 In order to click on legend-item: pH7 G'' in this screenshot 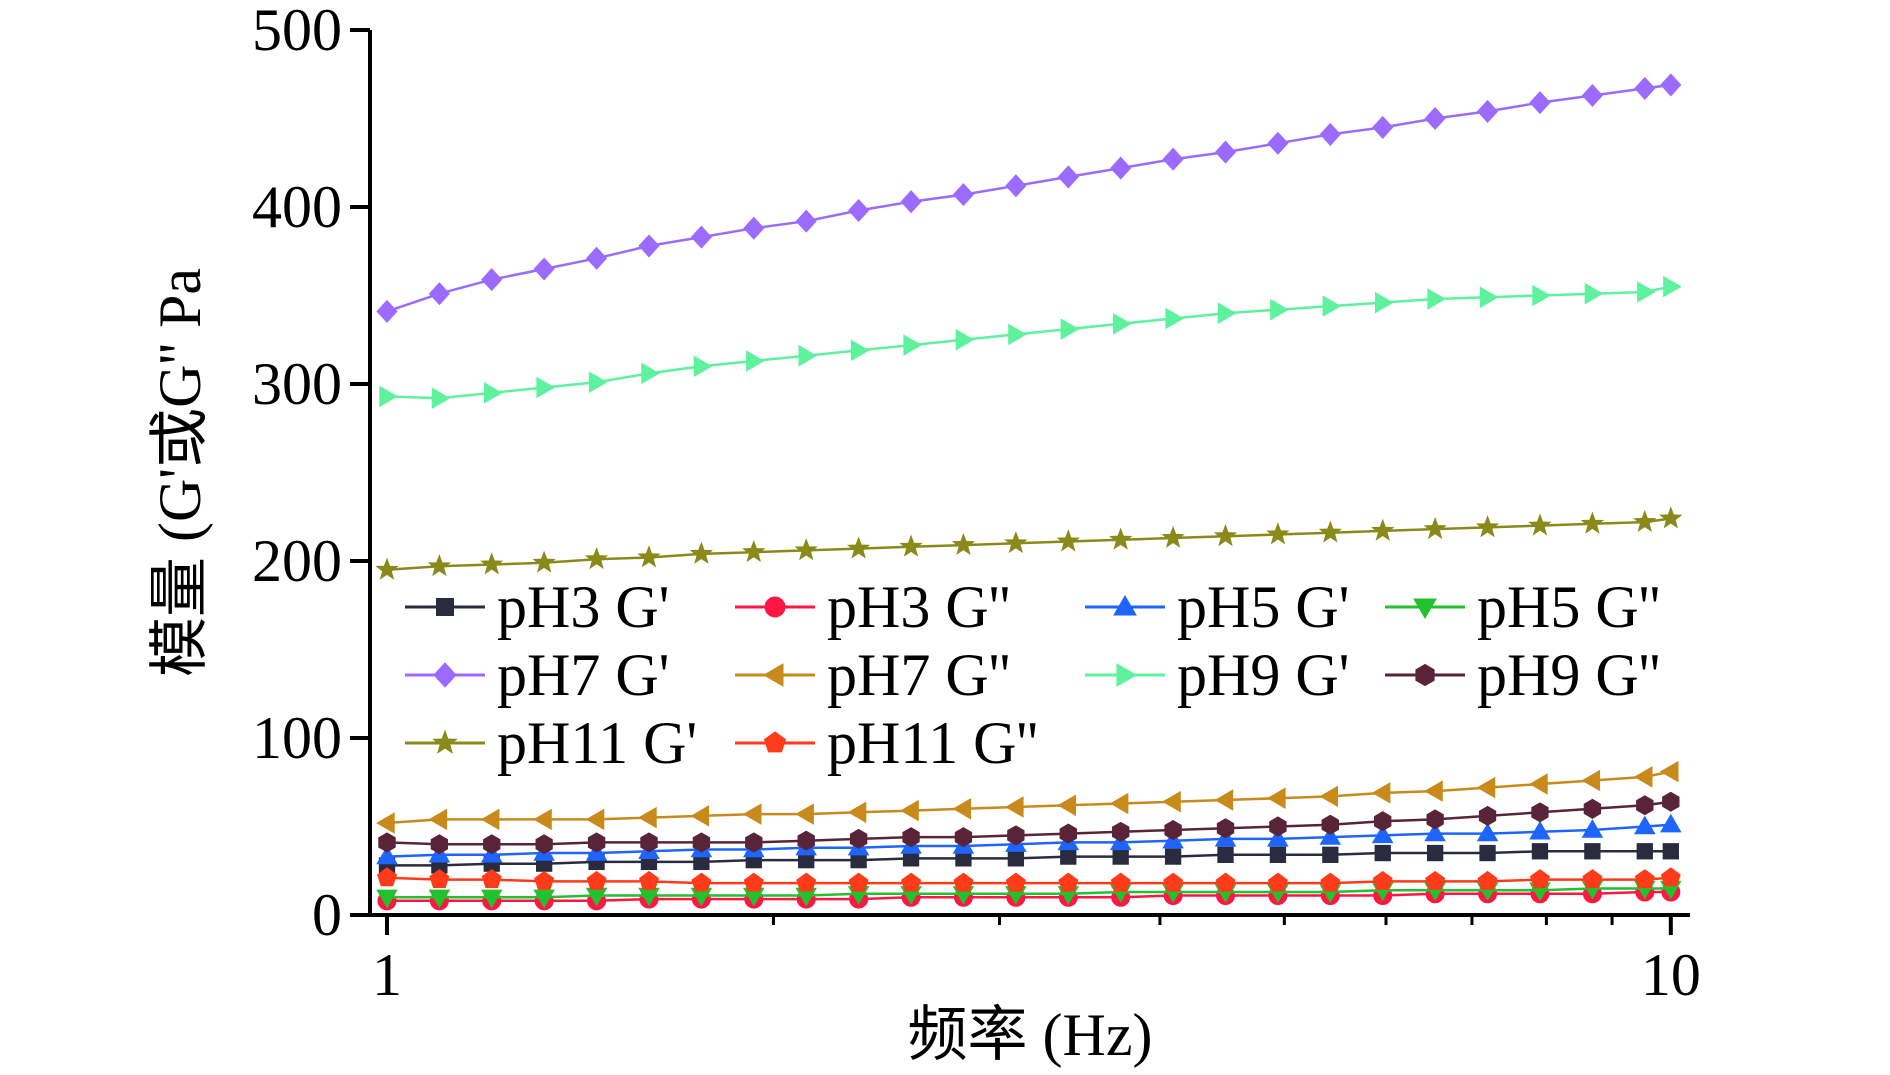, I will do `click(872, 675)`.